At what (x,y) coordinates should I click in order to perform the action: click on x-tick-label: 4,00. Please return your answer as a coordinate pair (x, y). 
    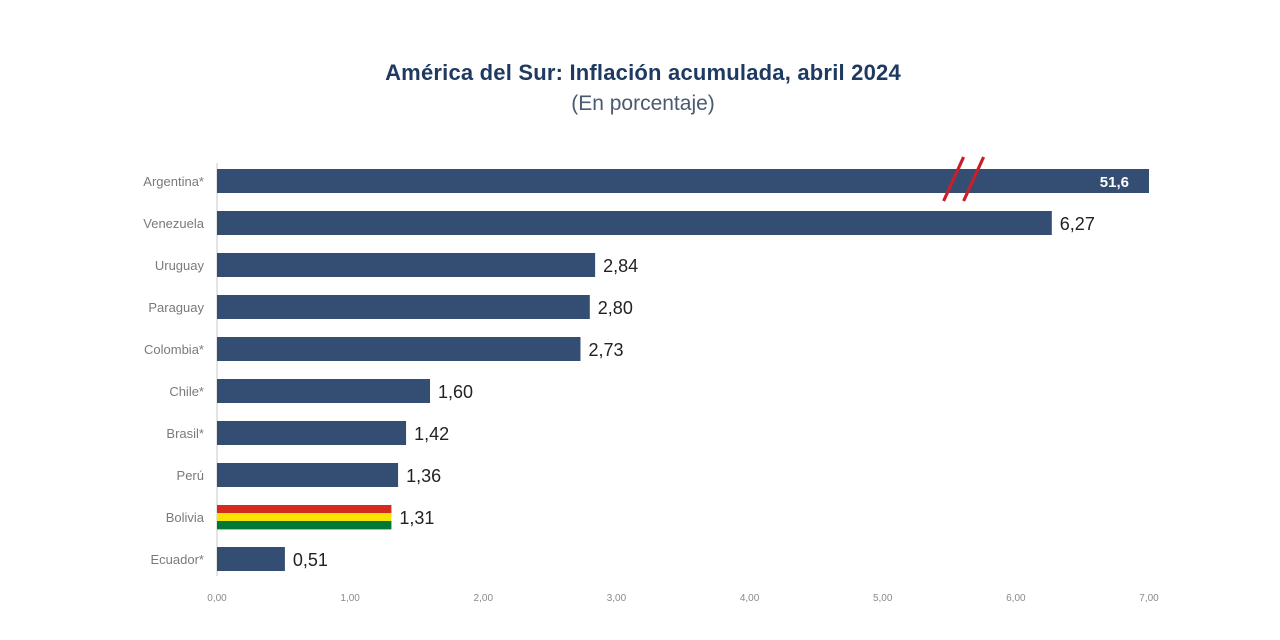
    Looking at the image, I should click on (750, 598).